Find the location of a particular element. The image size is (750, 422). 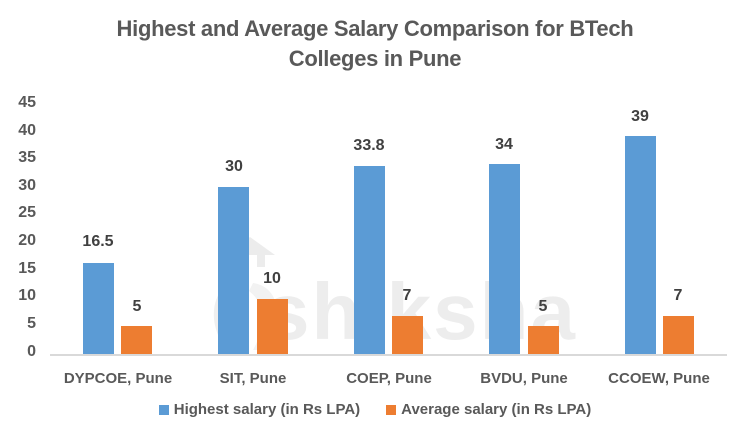

x-label-coep: COEP, Pune is located at coordinates (389, 378).